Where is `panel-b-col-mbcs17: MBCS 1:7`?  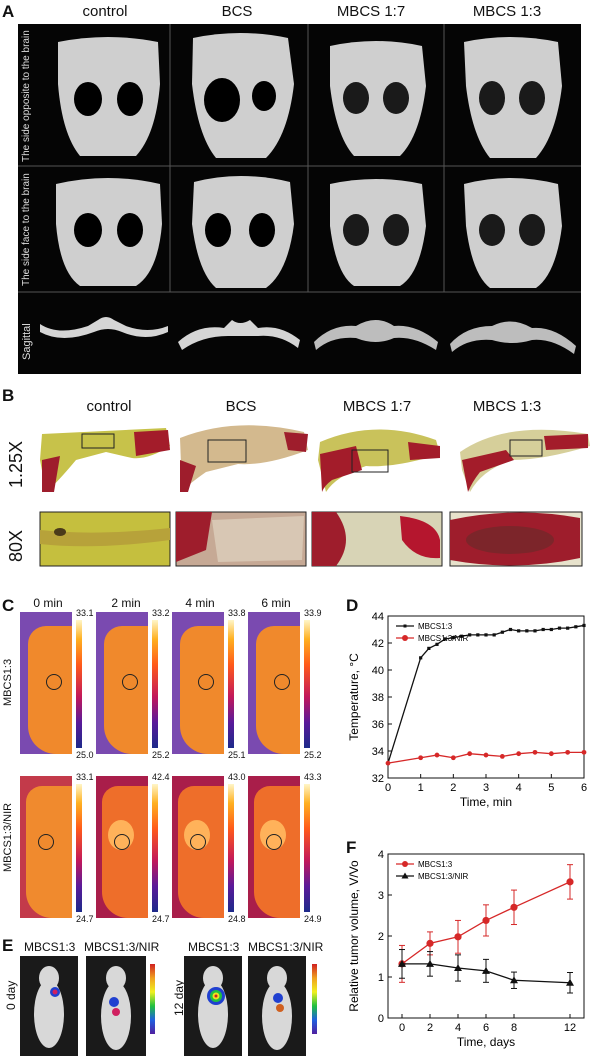
panel-b-col-mbcs17: MBCS 1:7 is located at coordinates (377, 406).